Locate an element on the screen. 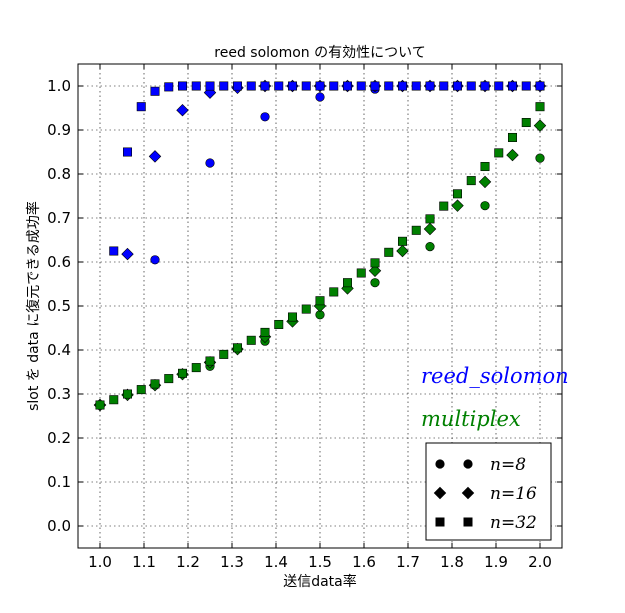 The height and width of the screenshot is (613, 625). y-tick-label: 0.3 is located at coordinates (59, 394).